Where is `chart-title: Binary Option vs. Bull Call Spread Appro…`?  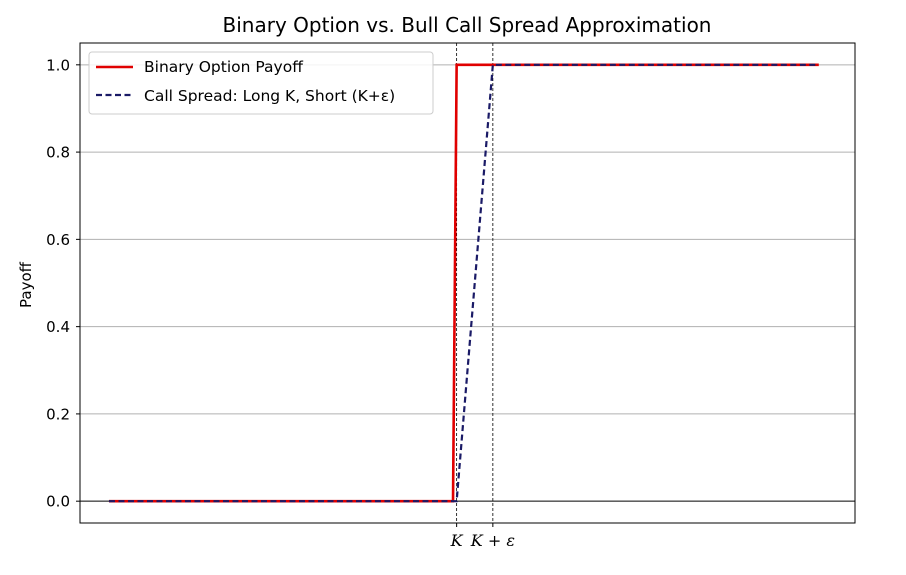 chart-title: Binary Option vs. Bull Call Spread Appro… is located at coordinates (467, 25).